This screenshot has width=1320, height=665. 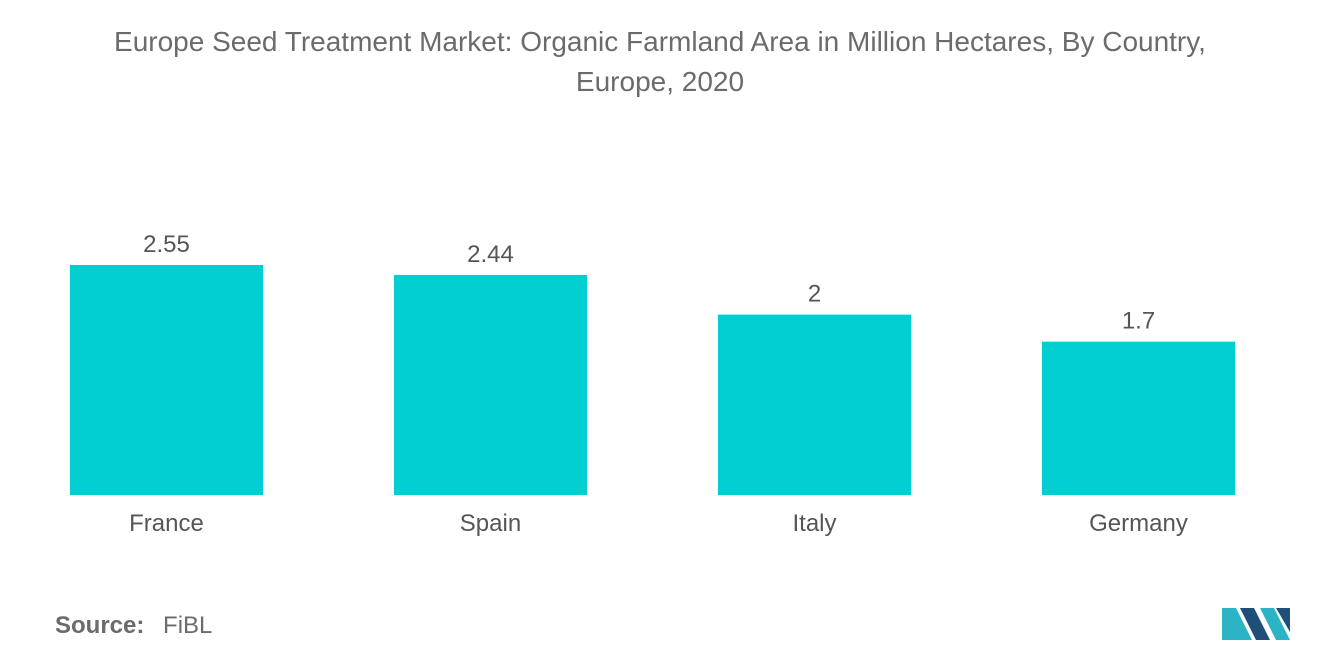 I want to click on x-tick-label-france: France, so click(x=166, y=523).